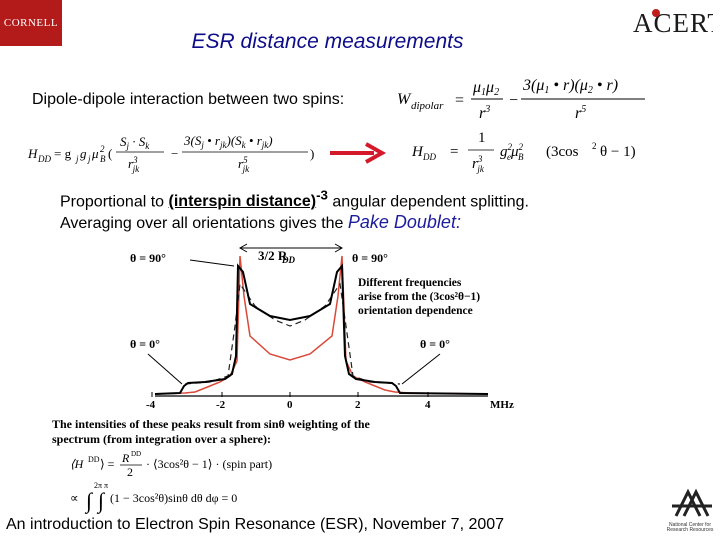  Describe the element at coordinates (415, 311) in the screenshot. I see `annotation-line-3: orientation dependence` at that location.